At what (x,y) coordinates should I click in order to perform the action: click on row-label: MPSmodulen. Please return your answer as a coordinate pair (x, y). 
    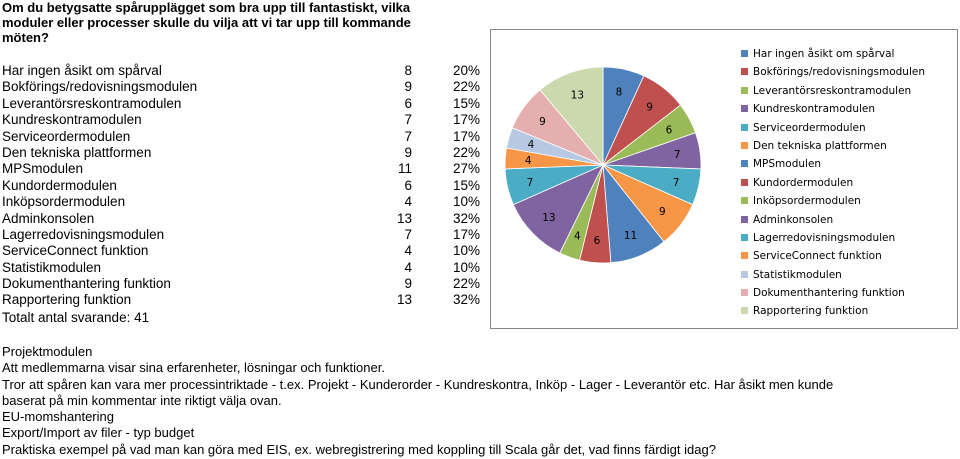
    Looking at the image, I should click on (43, 169).